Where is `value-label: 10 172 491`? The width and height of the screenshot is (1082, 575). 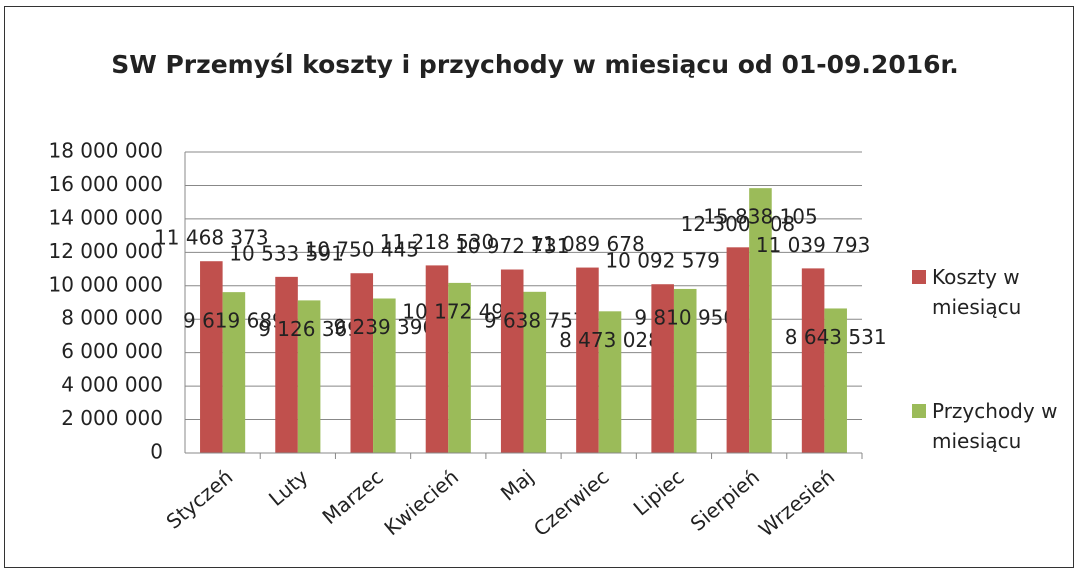 value-label: 10 172 491 is located at coordinates (459, 311).